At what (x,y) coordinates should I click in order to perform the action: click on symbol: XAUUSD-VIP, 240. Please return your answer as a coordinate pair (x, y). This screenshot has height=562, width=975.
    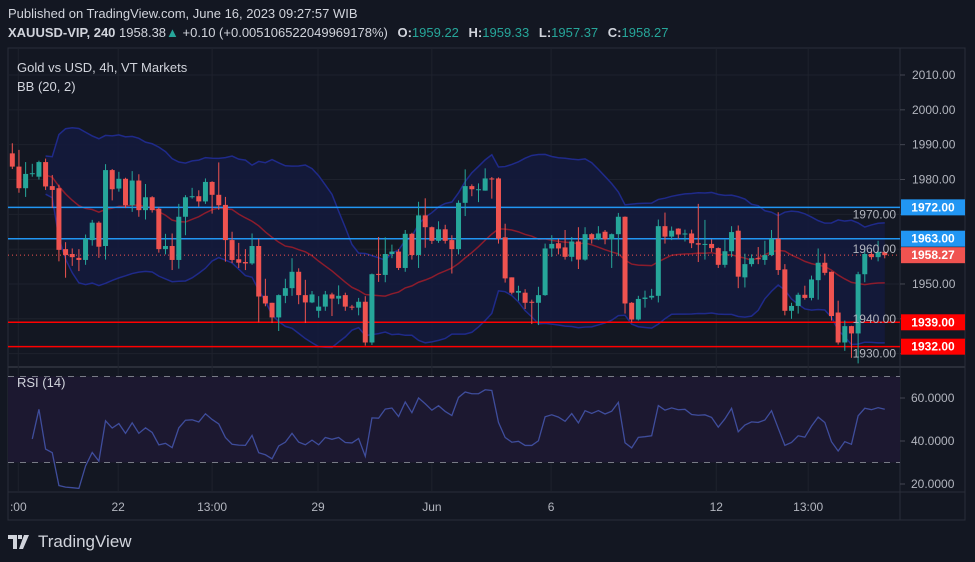
    Looking at the image, I should click on (62, 32).